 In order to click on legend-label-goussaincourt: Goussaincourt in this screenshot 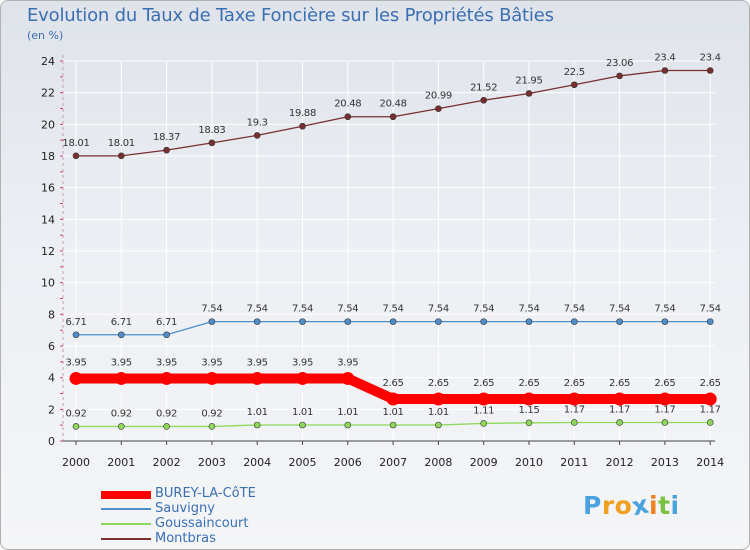, I will do `click(202, 523)`.